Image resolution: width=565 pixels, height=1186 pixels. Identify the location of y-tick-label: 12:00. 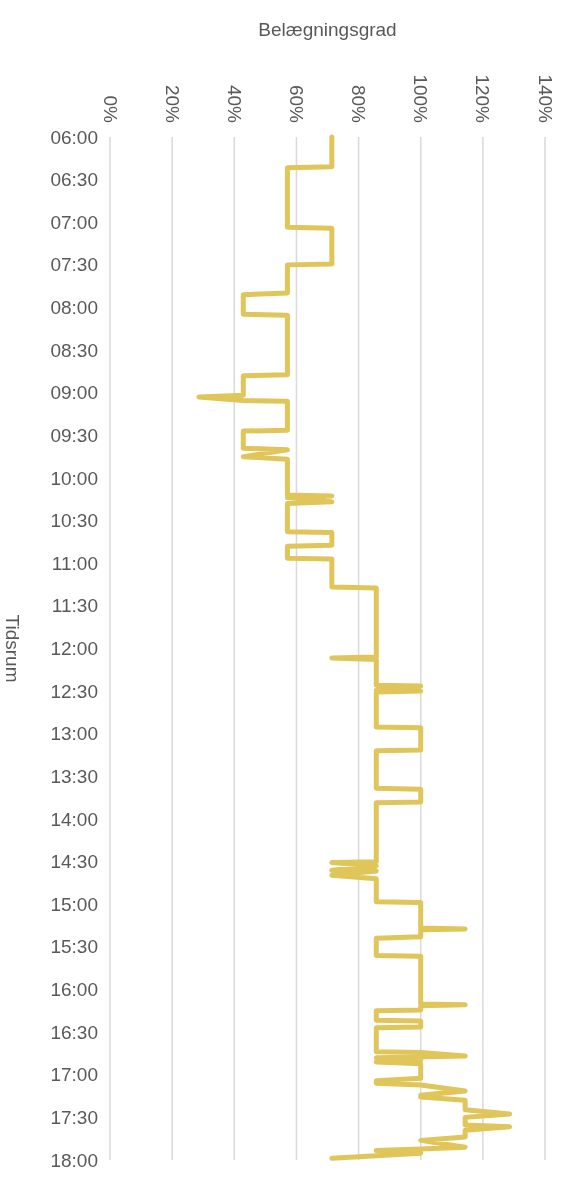
(74, 648).